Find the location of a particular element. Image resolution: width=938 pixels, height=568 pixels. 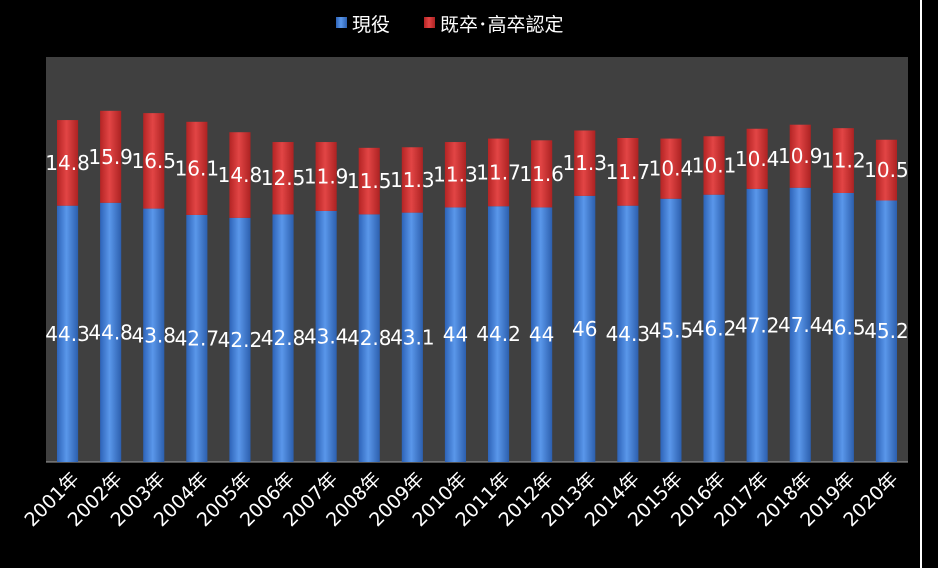

data-label-genyaku-2008年: 42.8 is located at coordinates (369, 338).